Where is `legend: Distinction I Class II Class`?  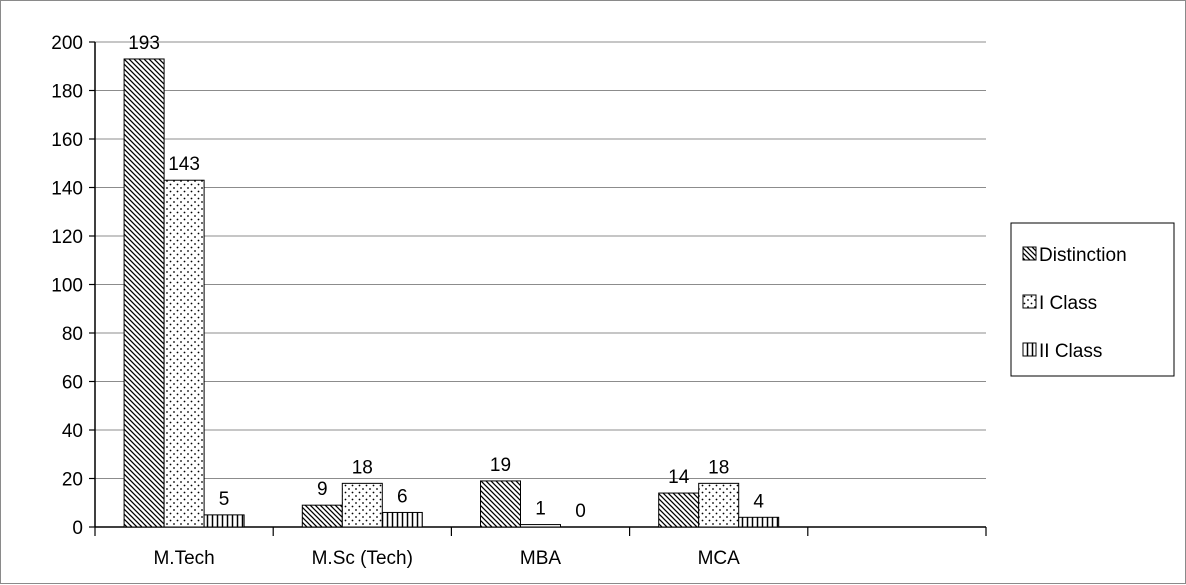
legend: Distinction I Class II Class is located at coordinates (1092, 299).